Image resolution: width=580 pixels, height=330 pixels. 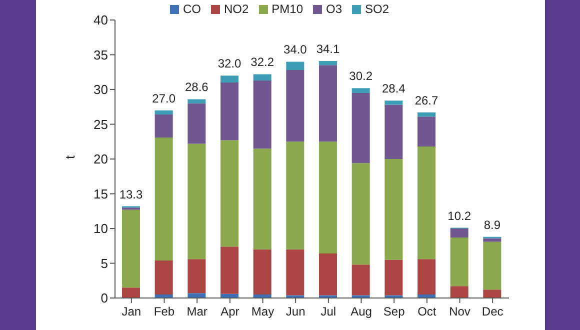 What do you see at coordinates (101, 159) in the screenshot?
I see `y-tick-label: 20` at bounding box center [101, 159].